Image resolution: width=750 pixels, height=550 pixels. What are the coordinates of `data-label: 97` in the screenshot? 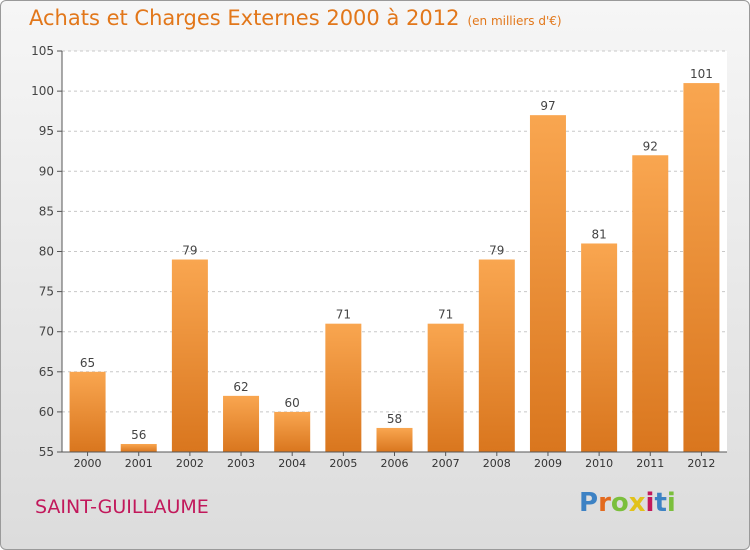 It's located at (547, 106).